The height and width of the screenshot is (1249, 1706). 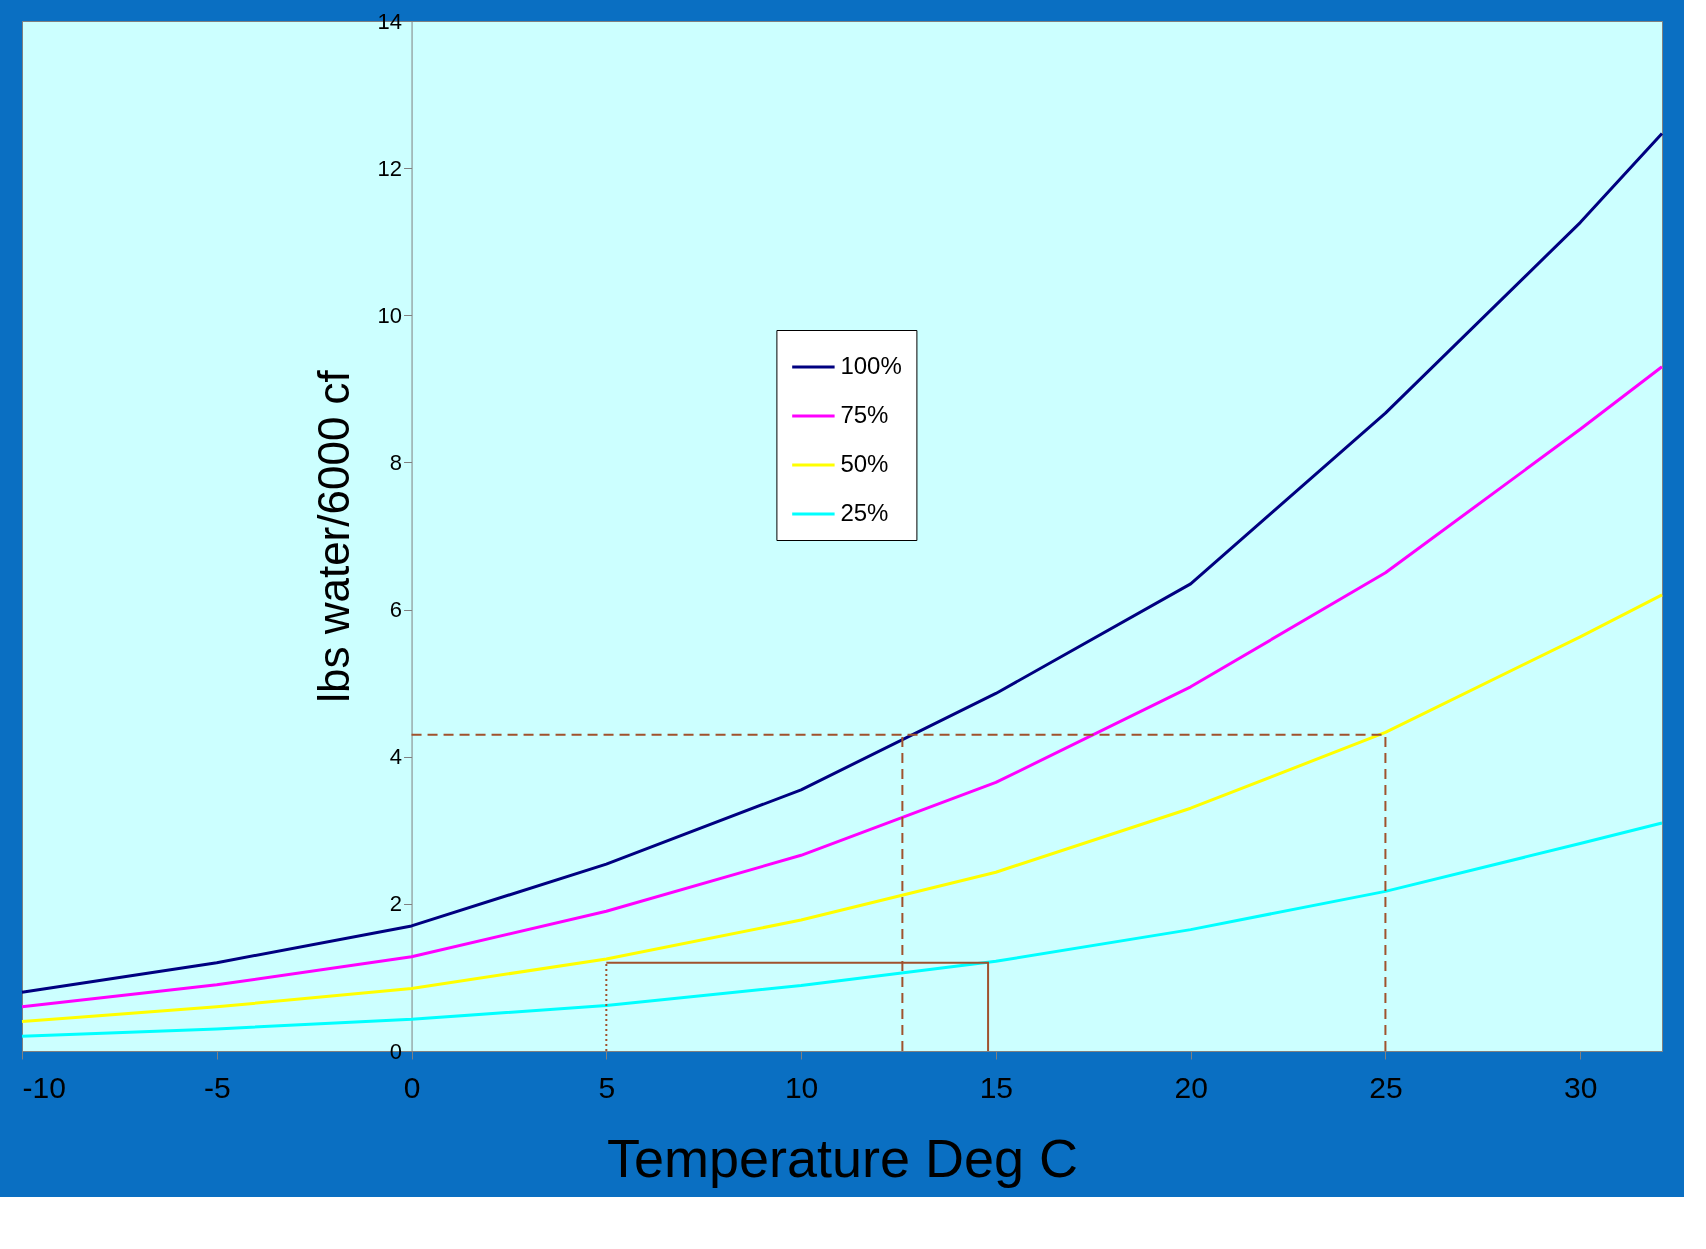 I want to click on legend-label: 50%, so click(x=864, y=463).